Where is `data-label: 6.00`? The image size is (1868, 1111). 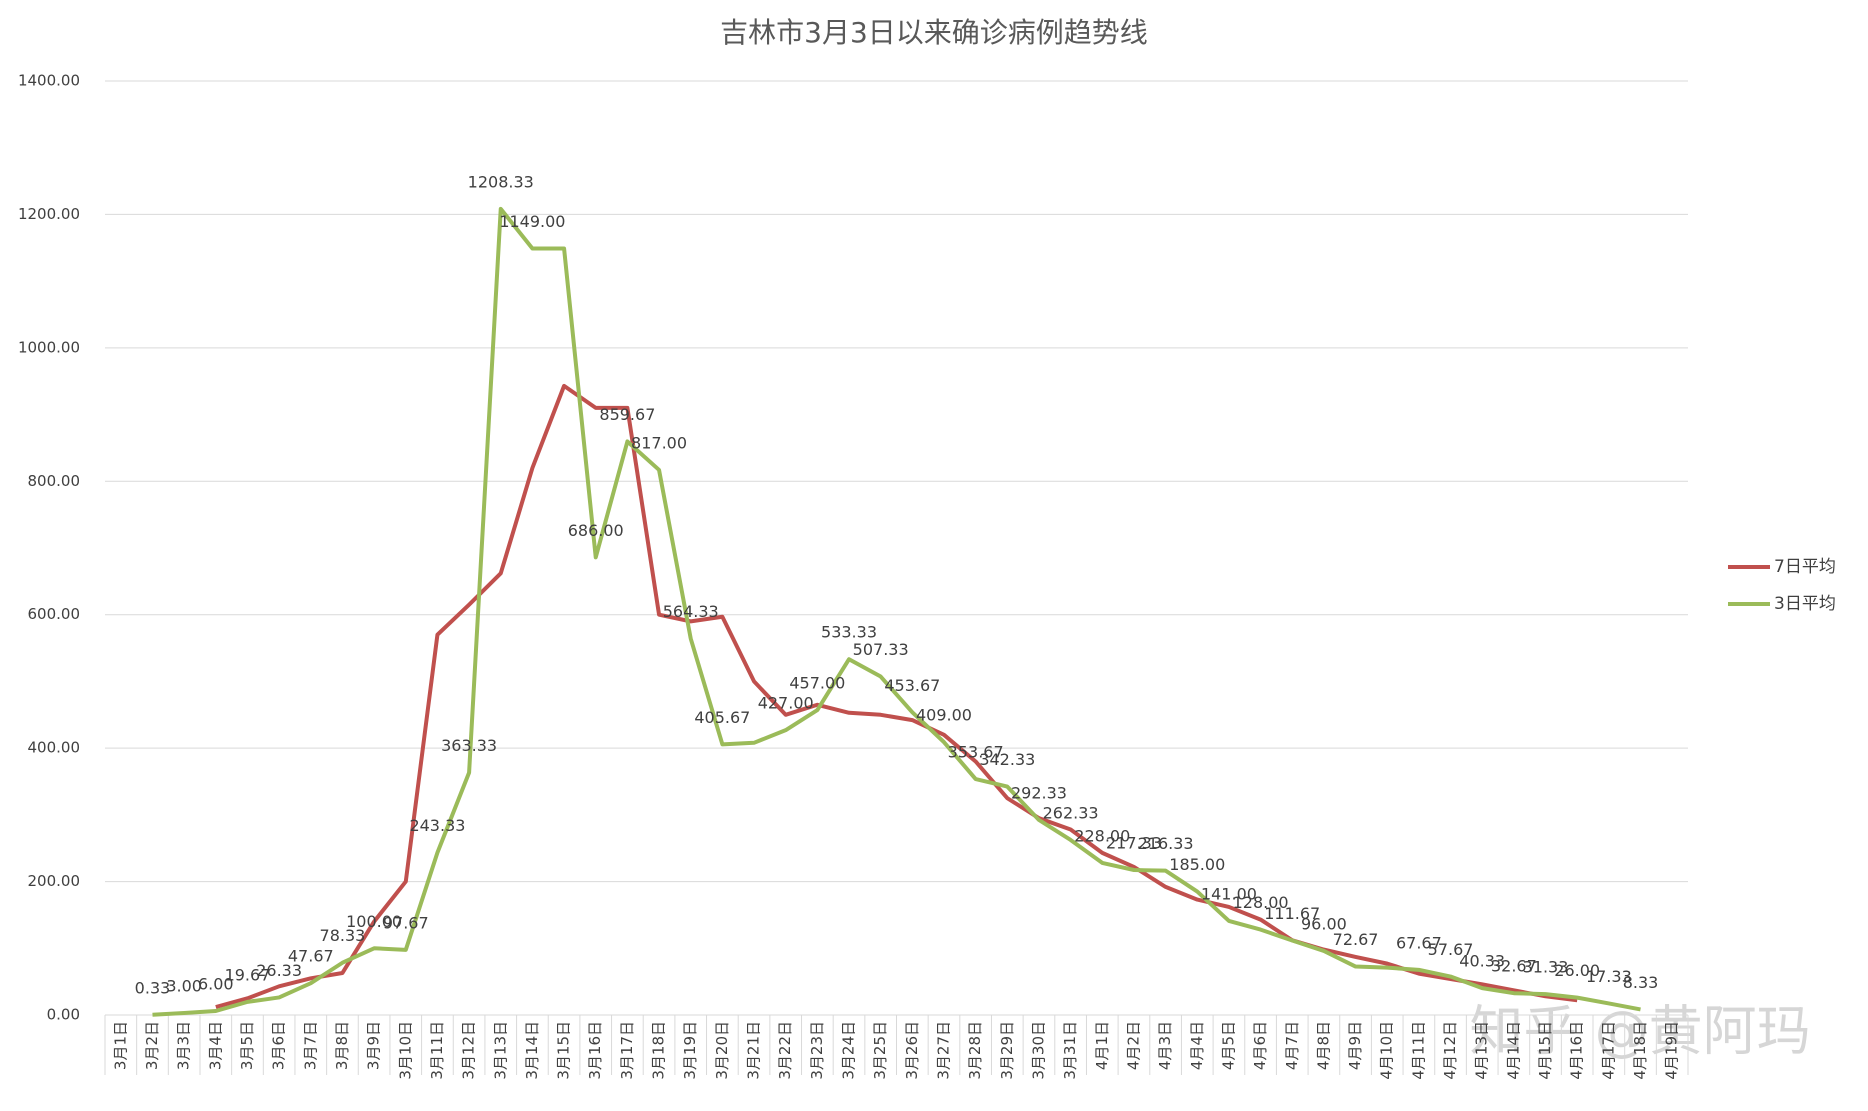
data-label: 6.00 is located at coordinates (216, 983).